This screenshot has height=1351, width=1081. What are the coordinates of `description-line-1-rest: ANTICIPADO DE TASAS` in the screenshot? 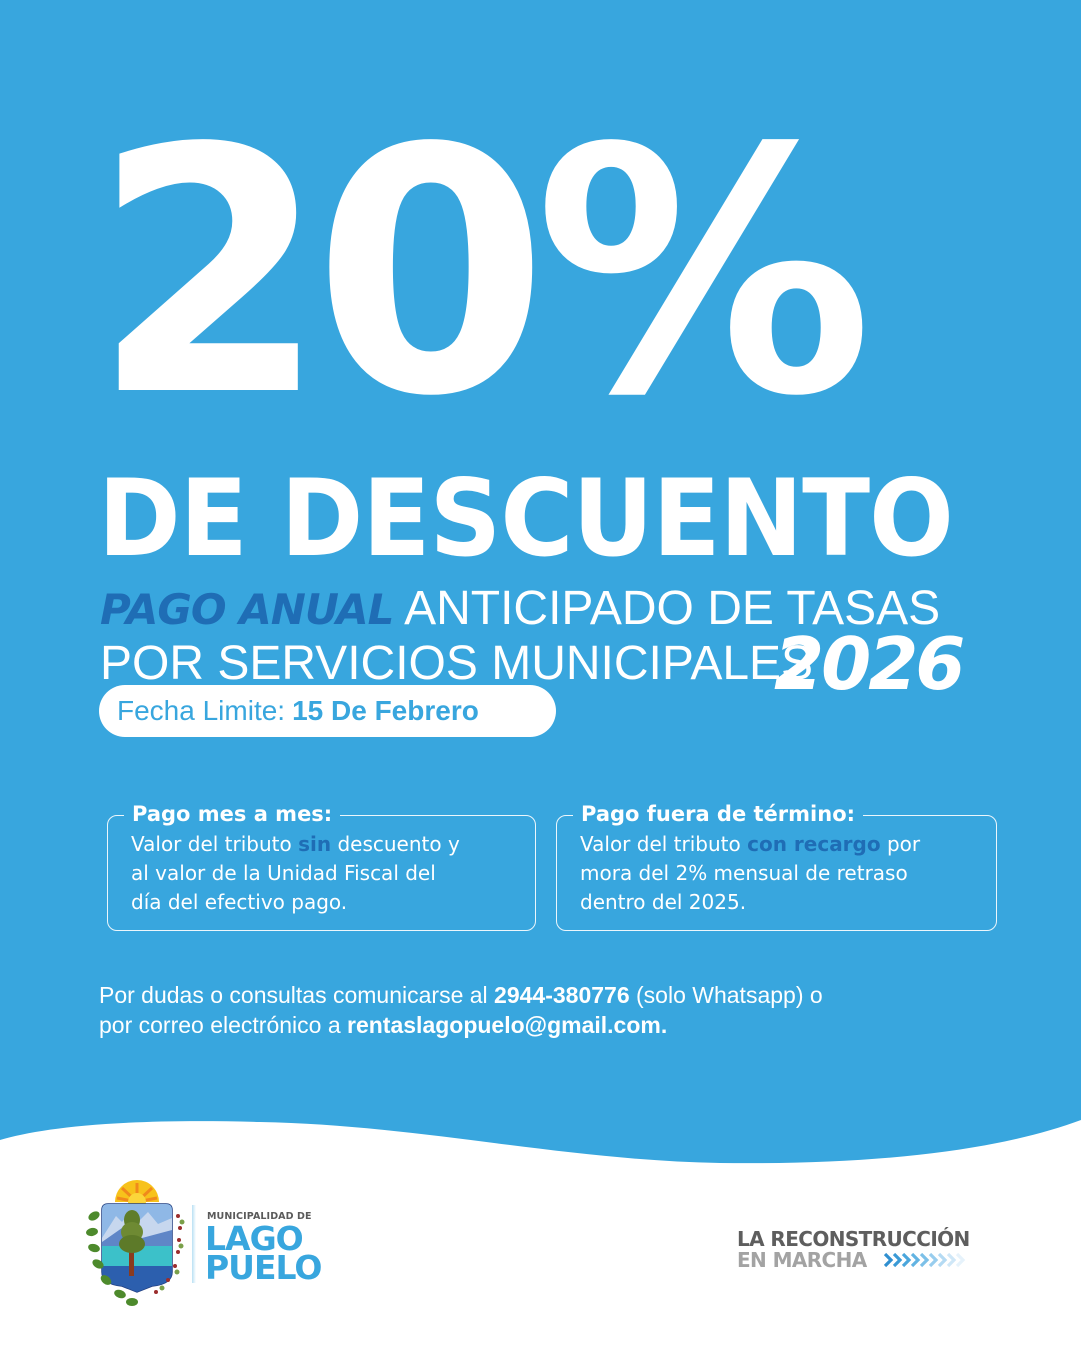 It's located at (672, 608).